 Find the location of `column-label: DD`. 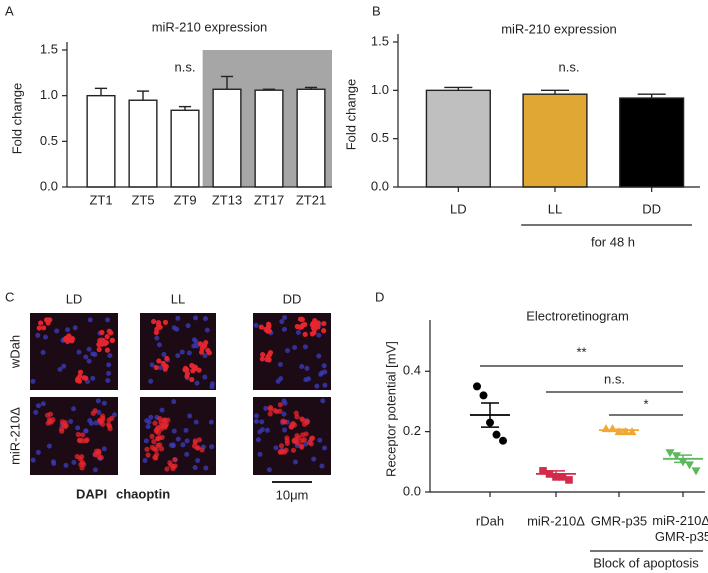

column-label: DD is located at coordinates (292, 298).